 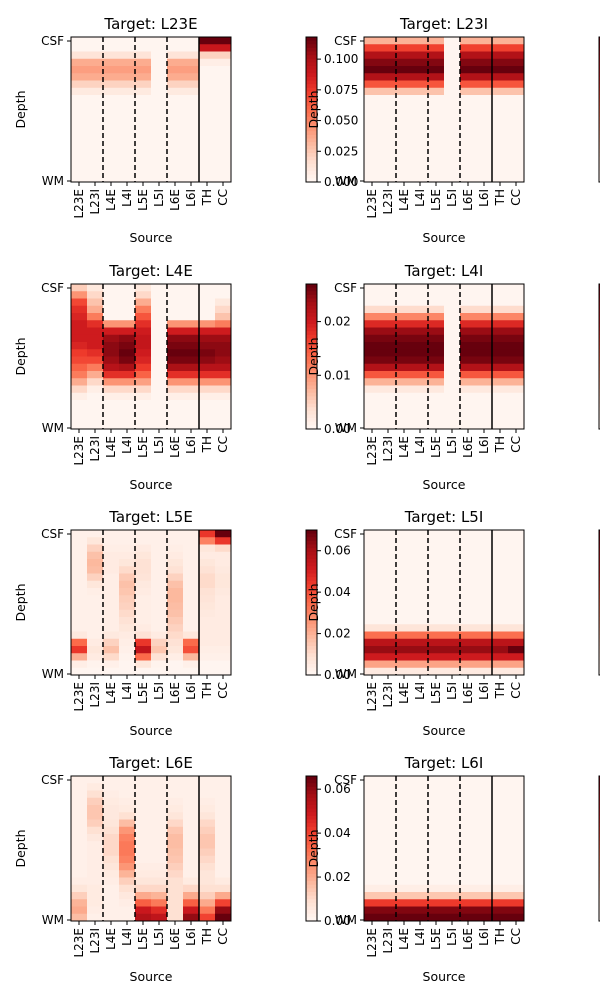 I want to click on y-tick-label: WM, so click(x=346, y=428).